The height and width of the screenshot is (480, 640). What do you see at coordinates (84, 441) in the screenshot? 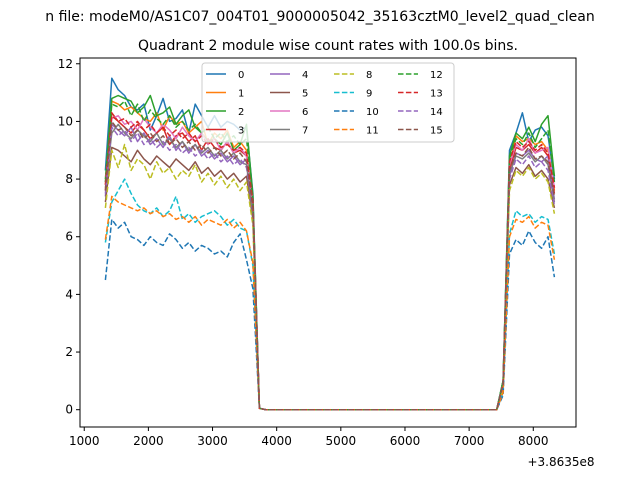
I see `x-tick-label: 1000` at bounding box center [84, 441].